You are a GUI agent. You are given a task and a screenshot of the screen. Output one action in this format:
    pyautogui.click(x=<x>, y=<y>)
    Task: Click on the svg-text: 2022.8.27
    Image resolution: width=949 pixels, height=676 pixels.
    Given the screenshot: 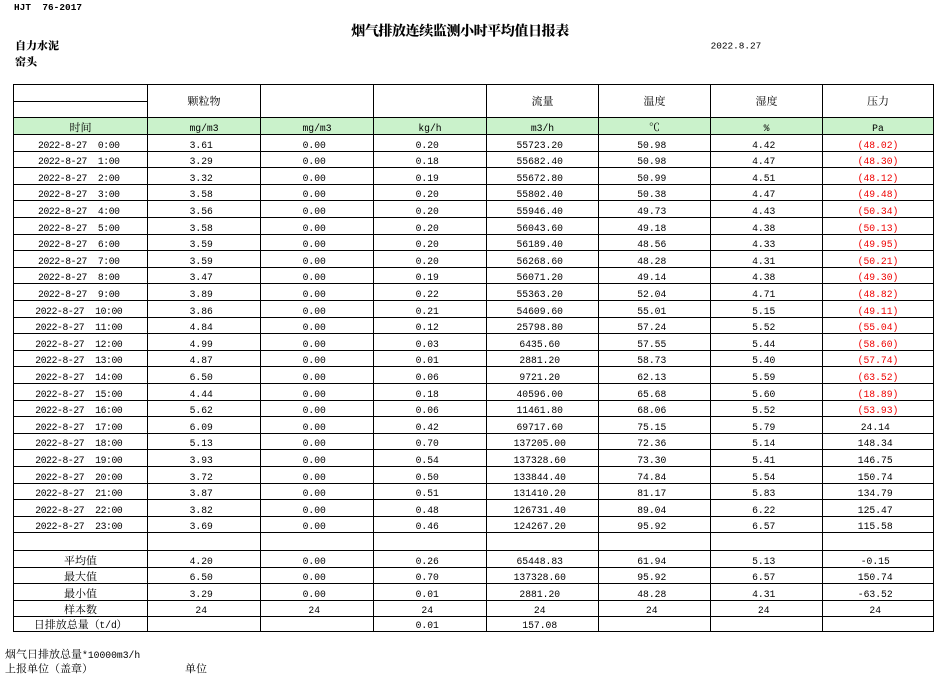 What is the action you would take?
    pyautogui.click(x=736, y=45)
    